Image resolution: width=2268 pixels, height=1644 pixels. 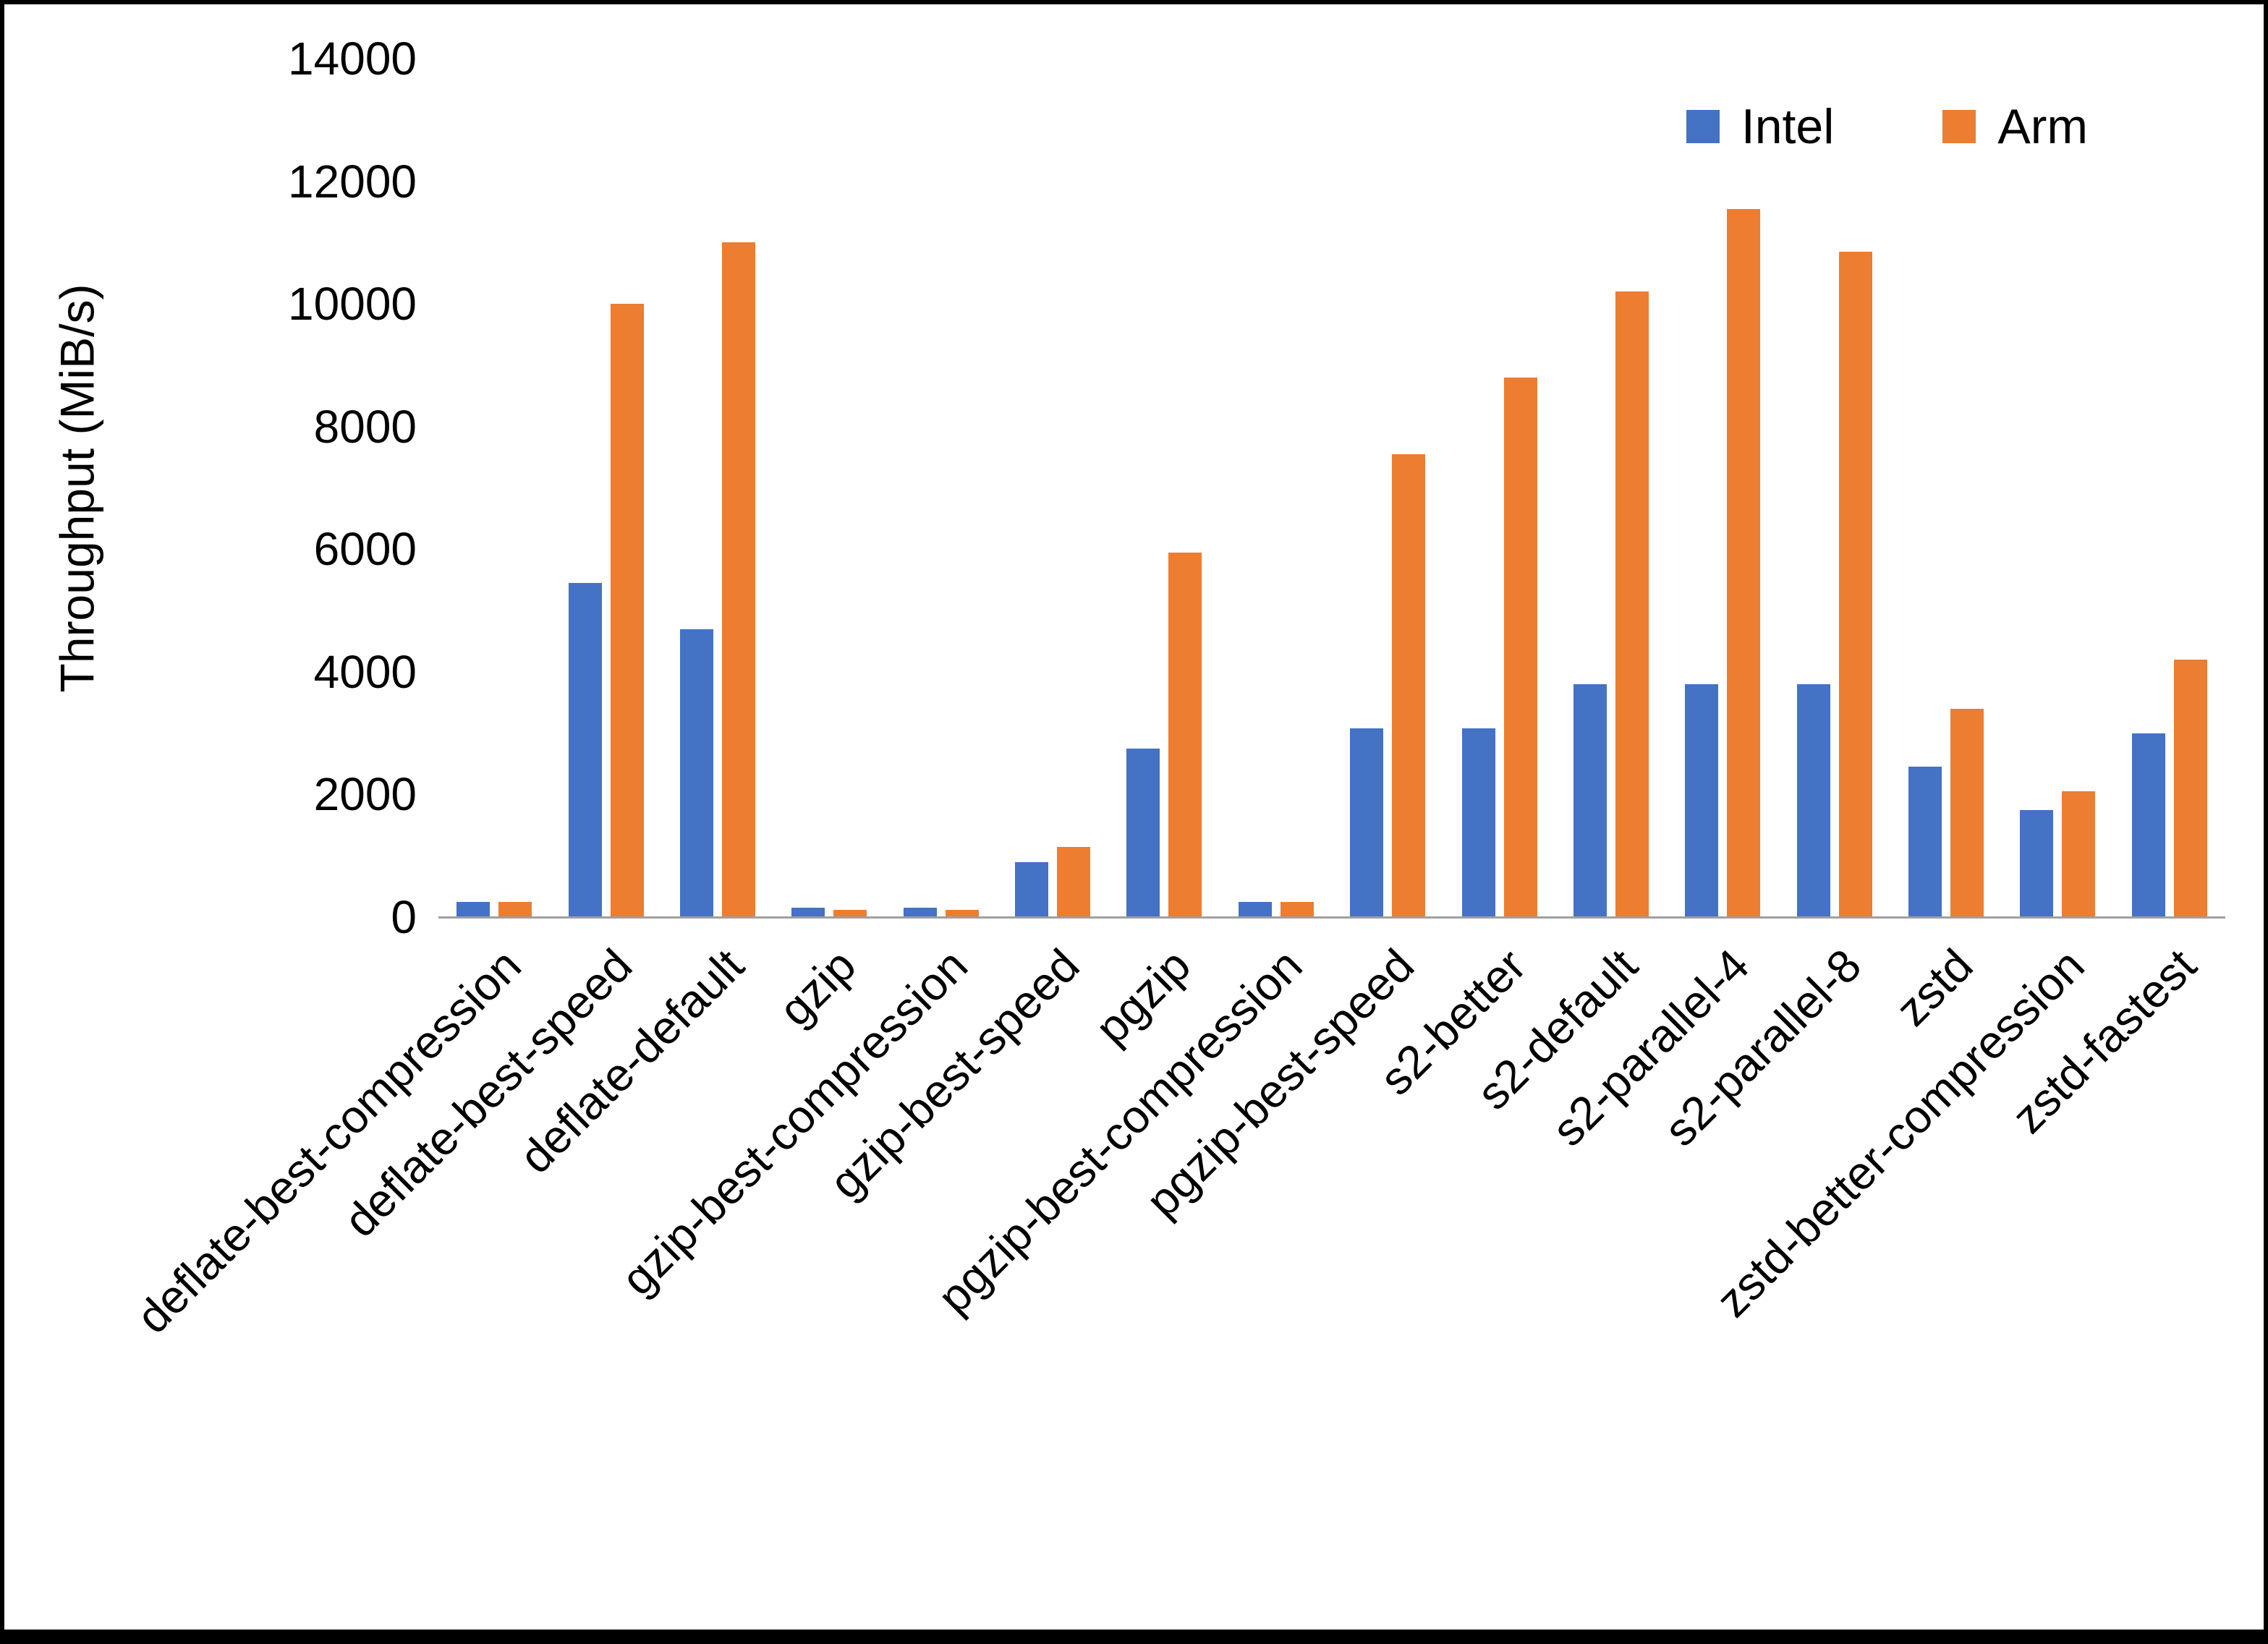 I want to click on x-label-slot: s2-parallel-8, so click(x=1772, y=1277).